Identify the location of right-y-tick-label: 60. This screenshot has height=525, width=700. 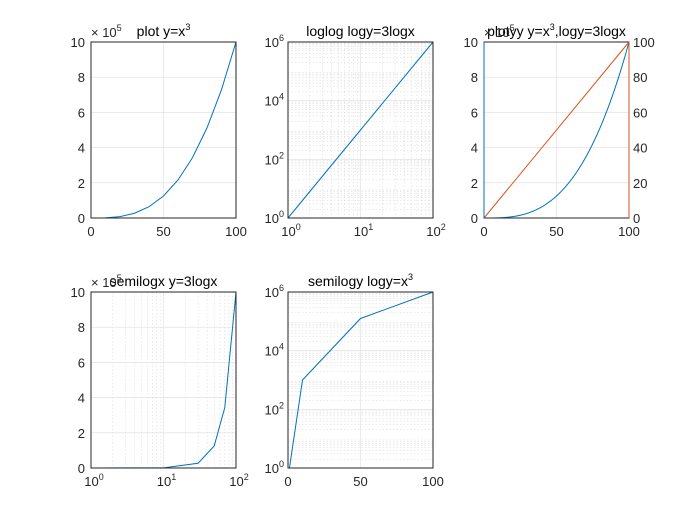
(640, 112).